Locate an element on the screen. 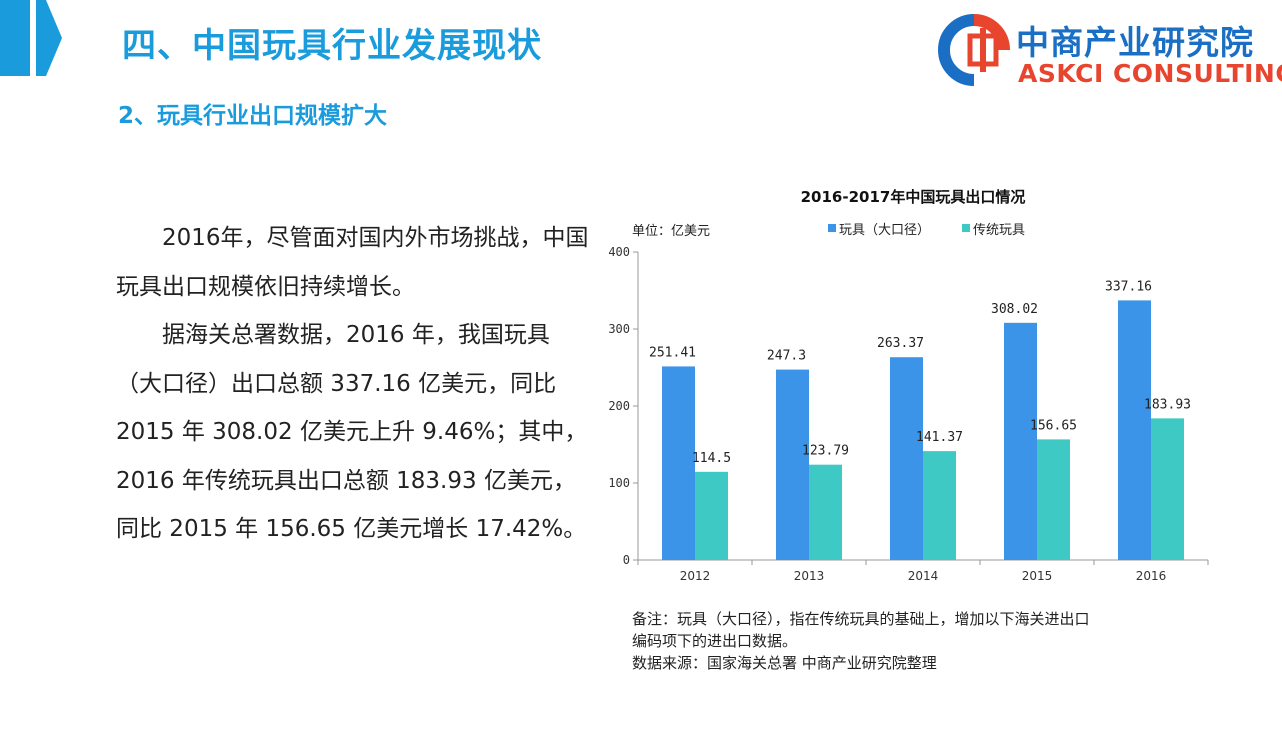  data-label-1: 263.37 is located at coordinates (900, 343).